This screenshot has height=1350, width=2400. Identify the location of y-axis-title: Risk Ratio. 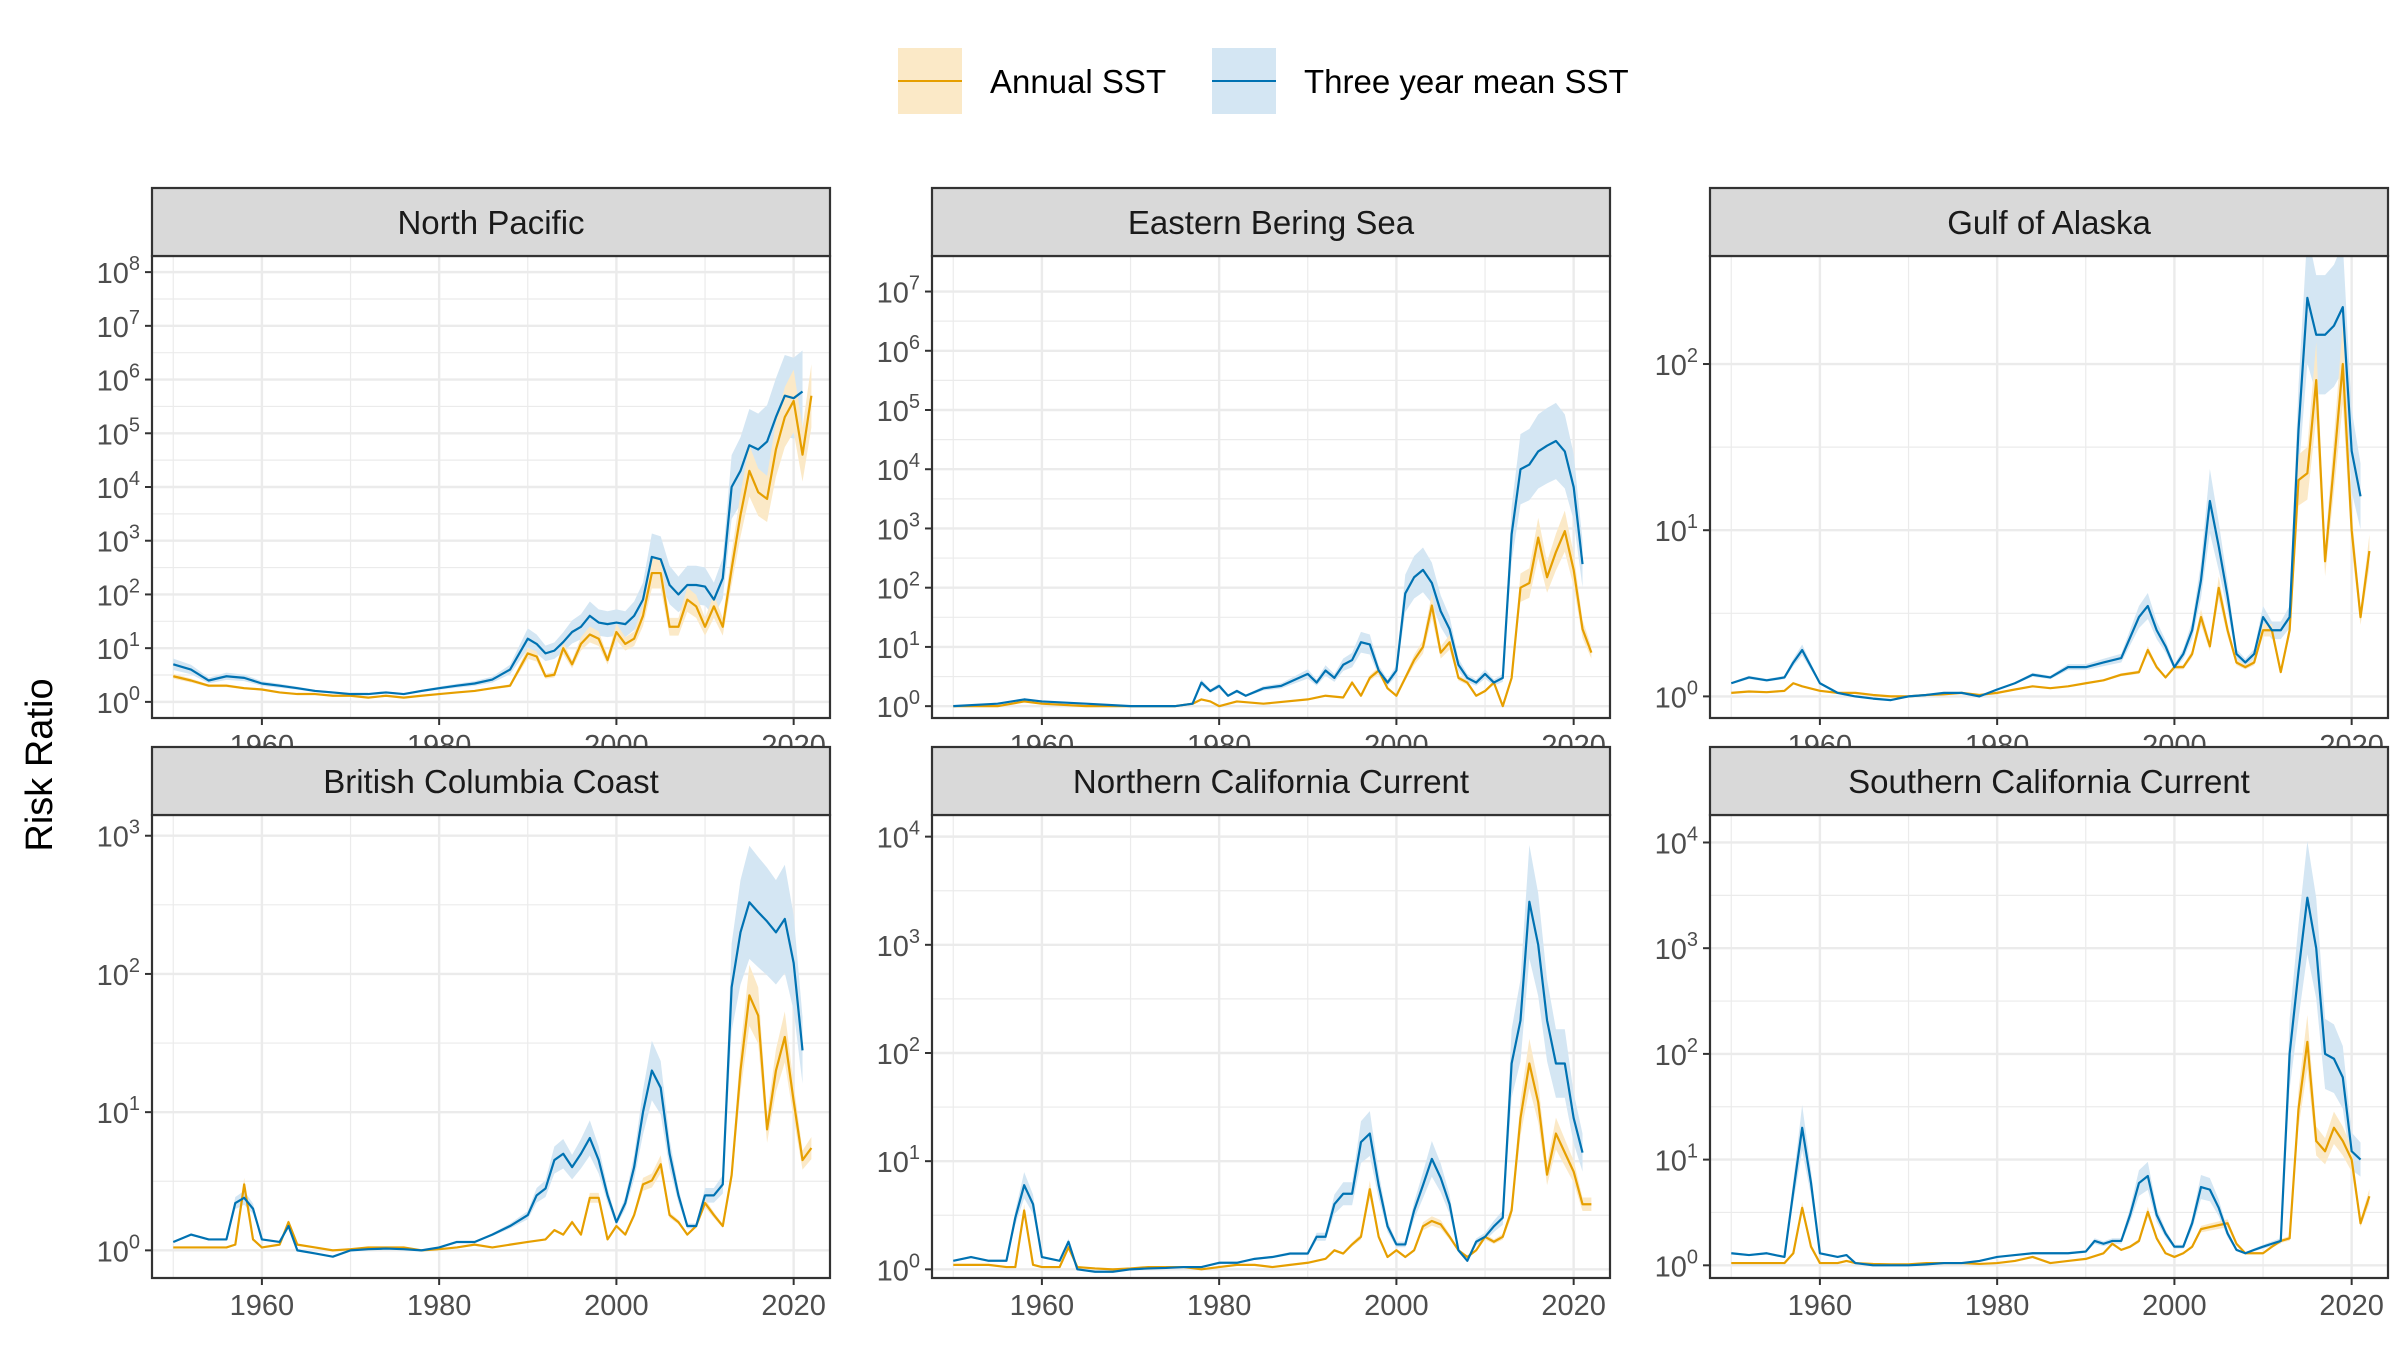
(40, 764).